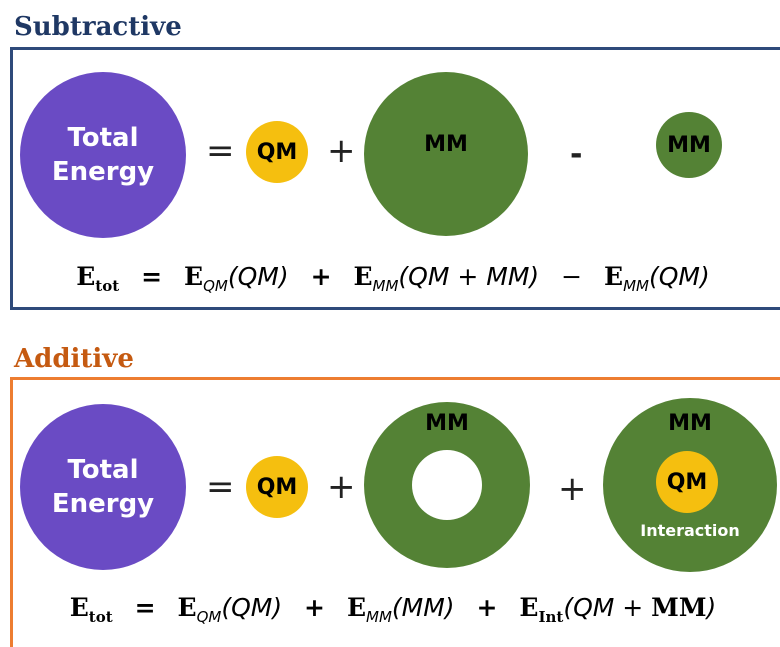  I want to click on subtractive-title: Subtractive, so click(98, 27).